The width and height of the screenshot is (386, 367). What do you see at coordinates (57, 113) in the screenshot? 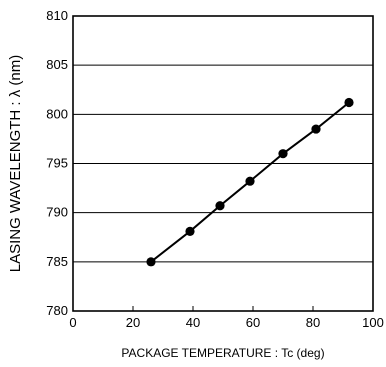
I see `y-tick-label: 800` at bounding box center [57, 113].